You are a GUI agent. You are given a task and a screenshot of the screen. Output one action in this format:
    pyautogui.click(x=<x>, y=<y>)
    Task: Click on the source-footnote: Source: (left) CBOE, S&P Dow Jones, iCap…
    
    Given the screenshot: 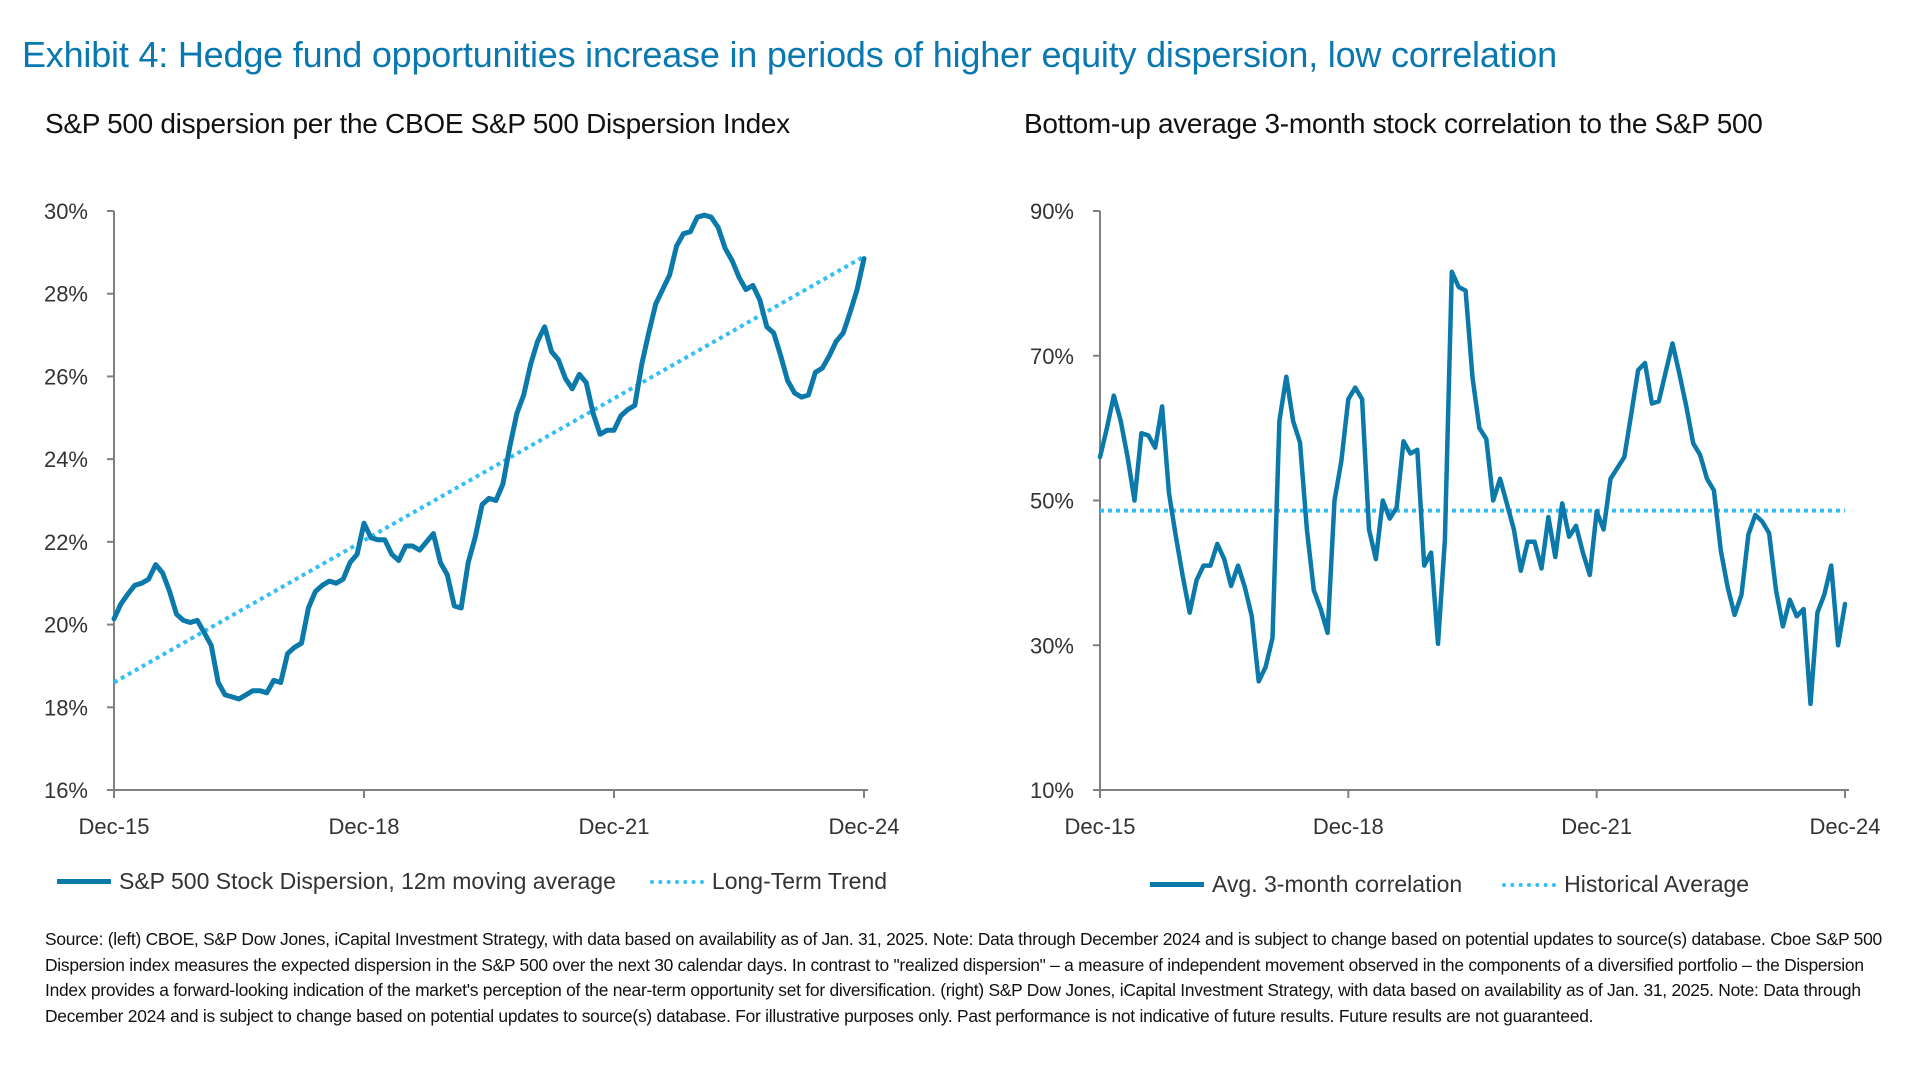 What is the action you would take?
    pyautogui.click(x=963, y=977)
    